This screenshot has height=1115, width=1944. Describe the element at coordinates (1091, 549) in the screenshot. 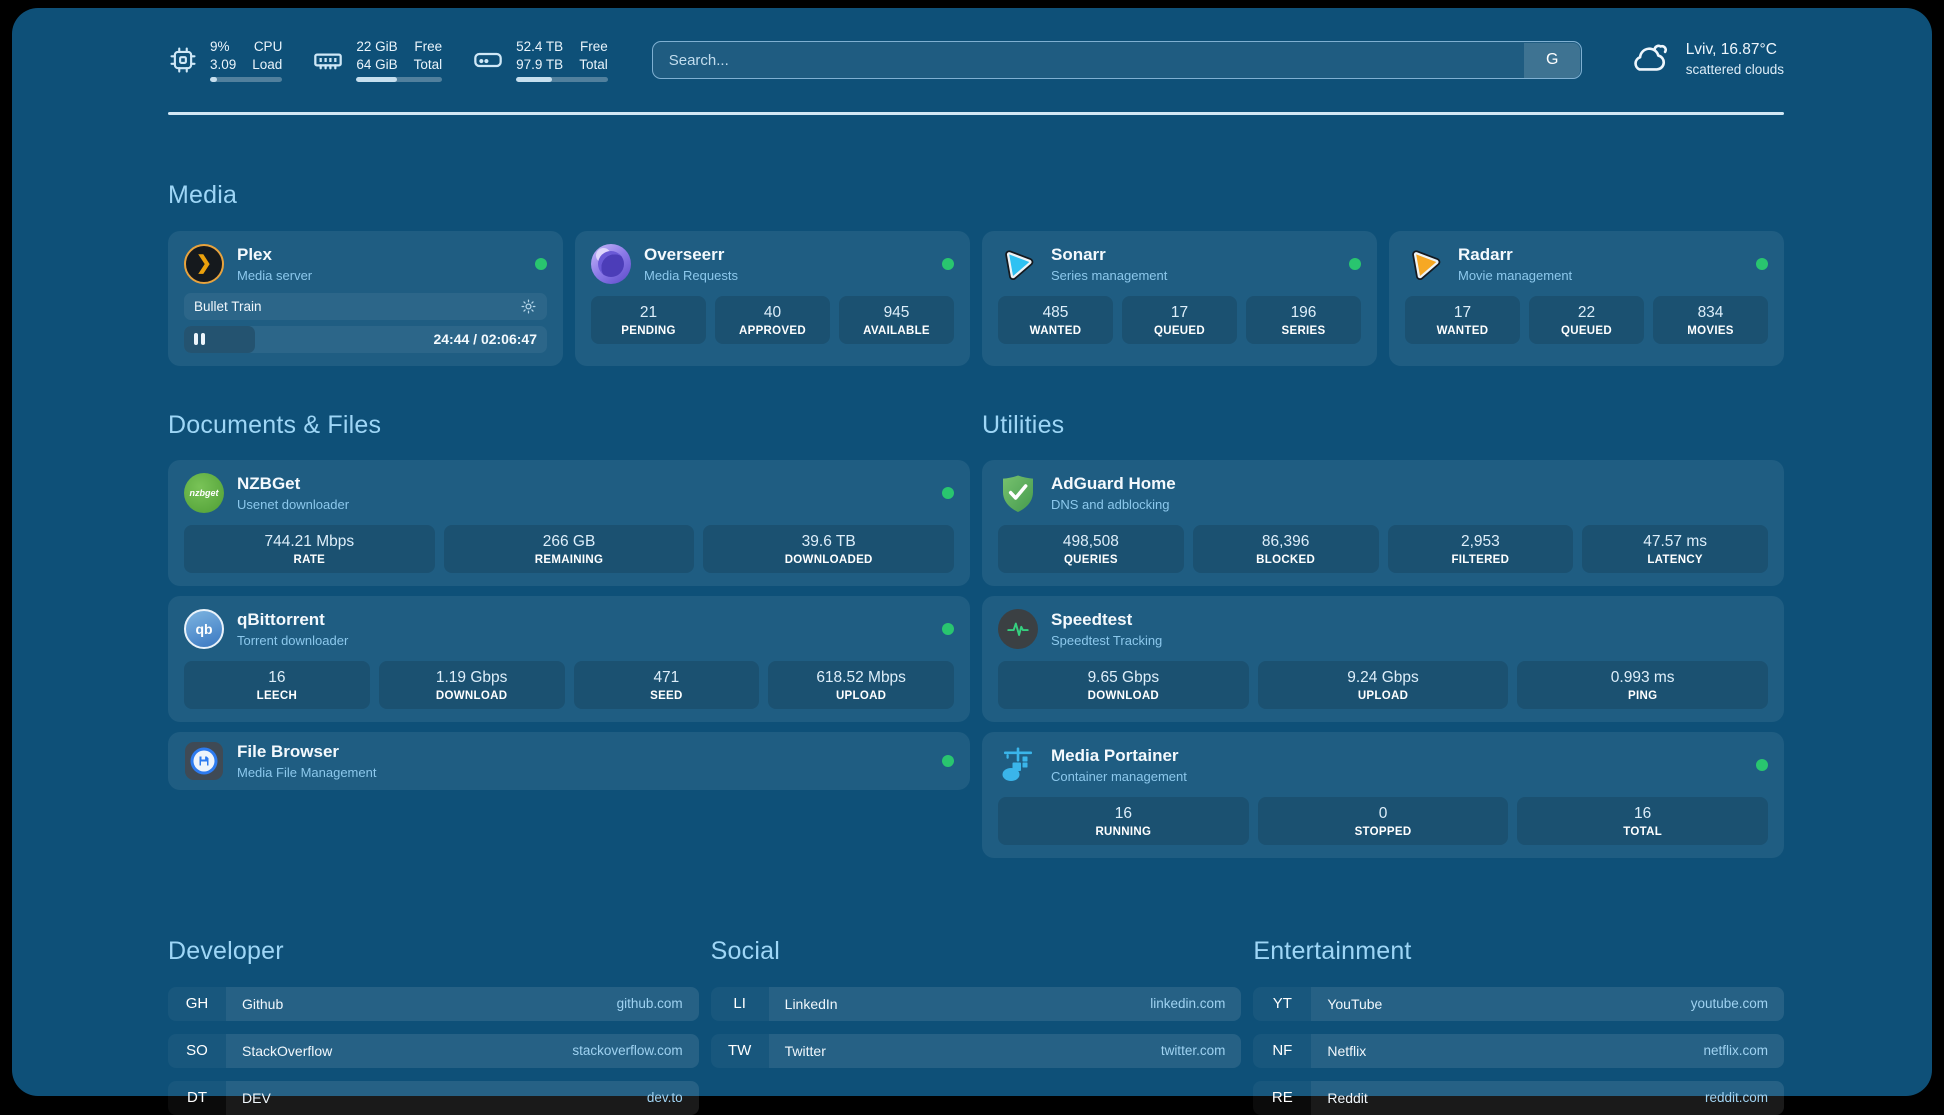

I see `stat-tile: 498,508 QUERIES` at that location.